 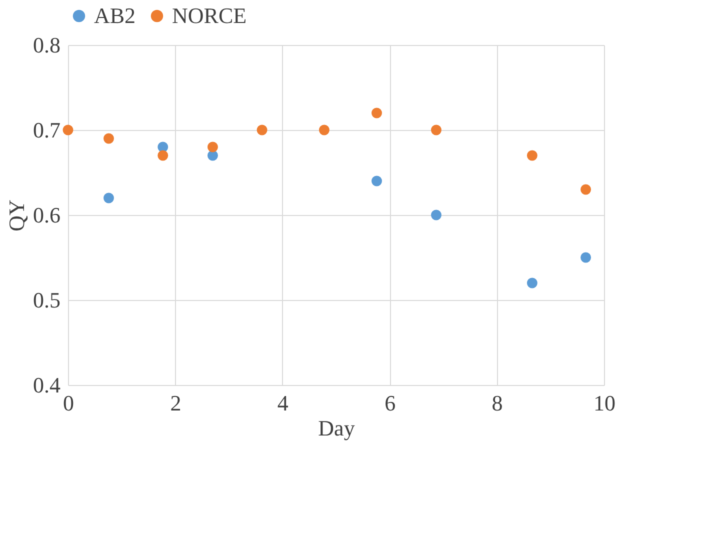 I want to click on x-axis-title: Day, so click(x=336, y=428).